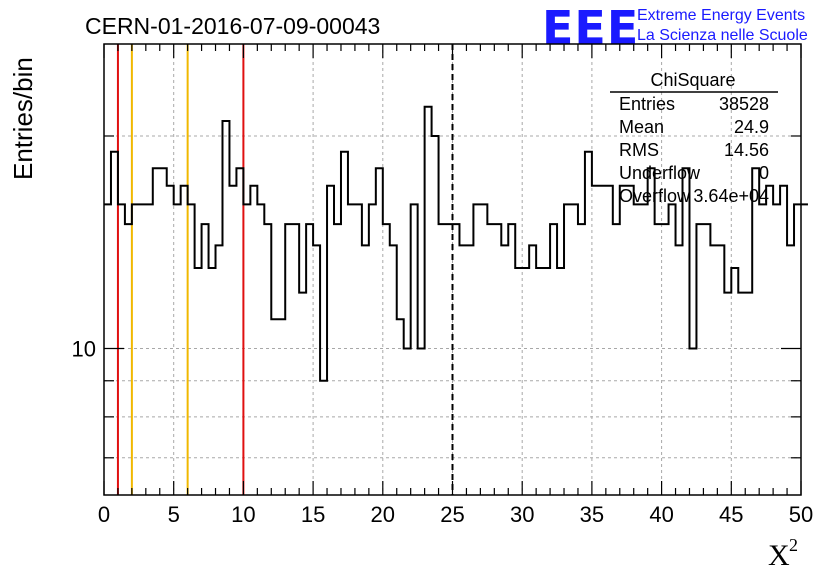 Image resolution: width=836 pixels, height=572 pixels. I want to click on y-axis-label: Entries/bin, so click(23, 118).